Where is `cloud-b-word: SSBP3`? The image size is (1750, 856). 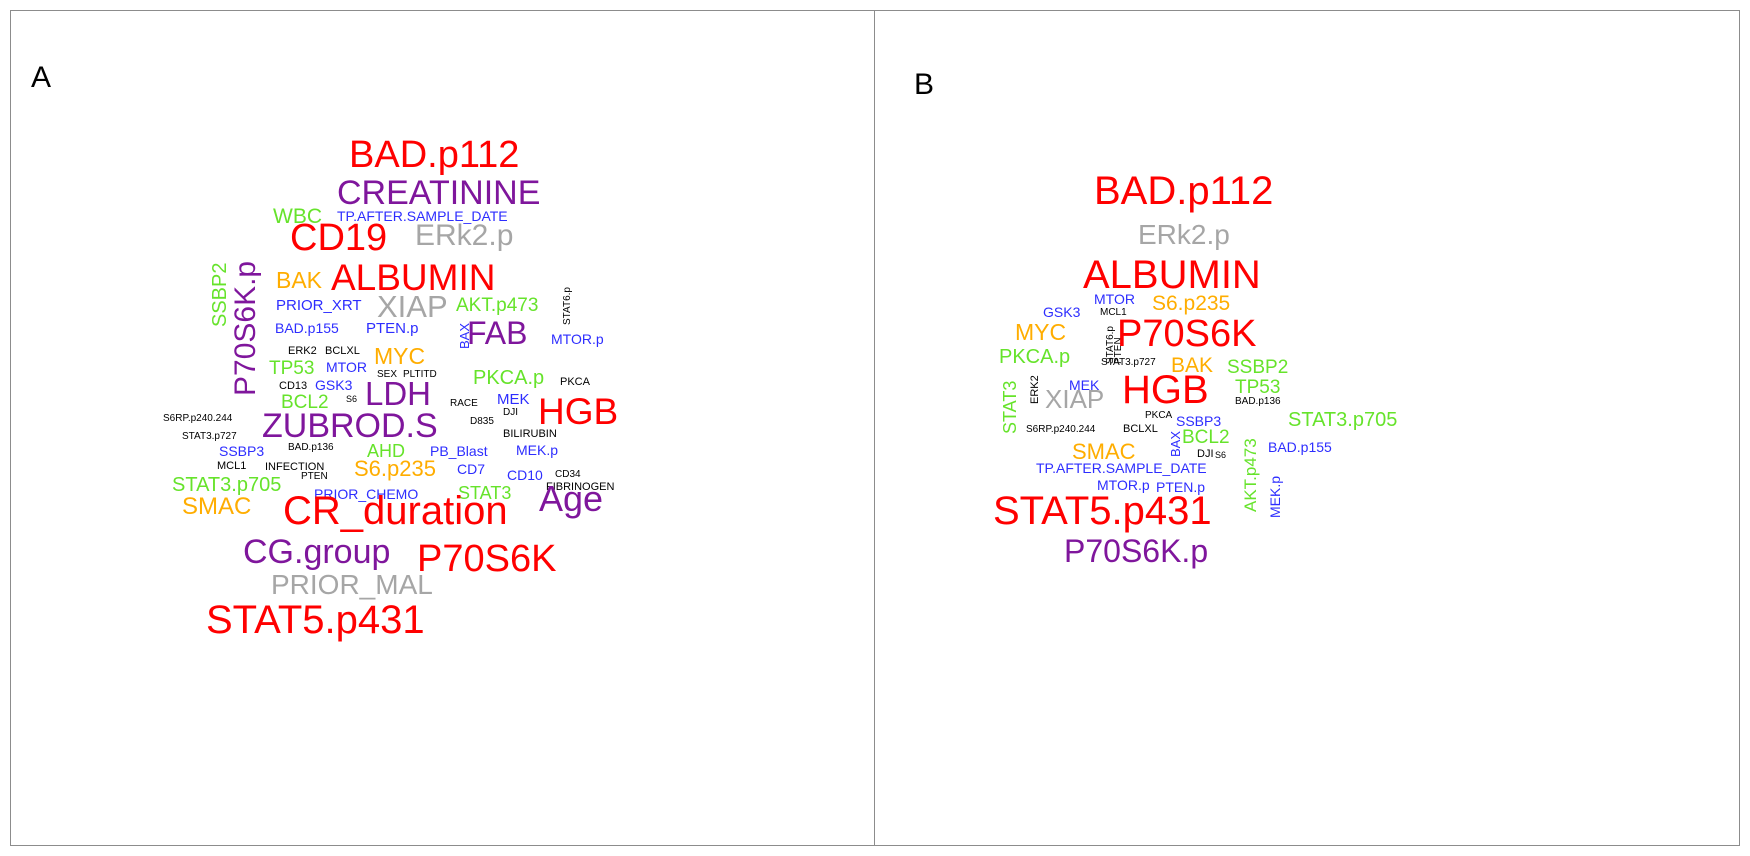
cloud-b-word: SSBP3 is located at coordinates (1199, 421).